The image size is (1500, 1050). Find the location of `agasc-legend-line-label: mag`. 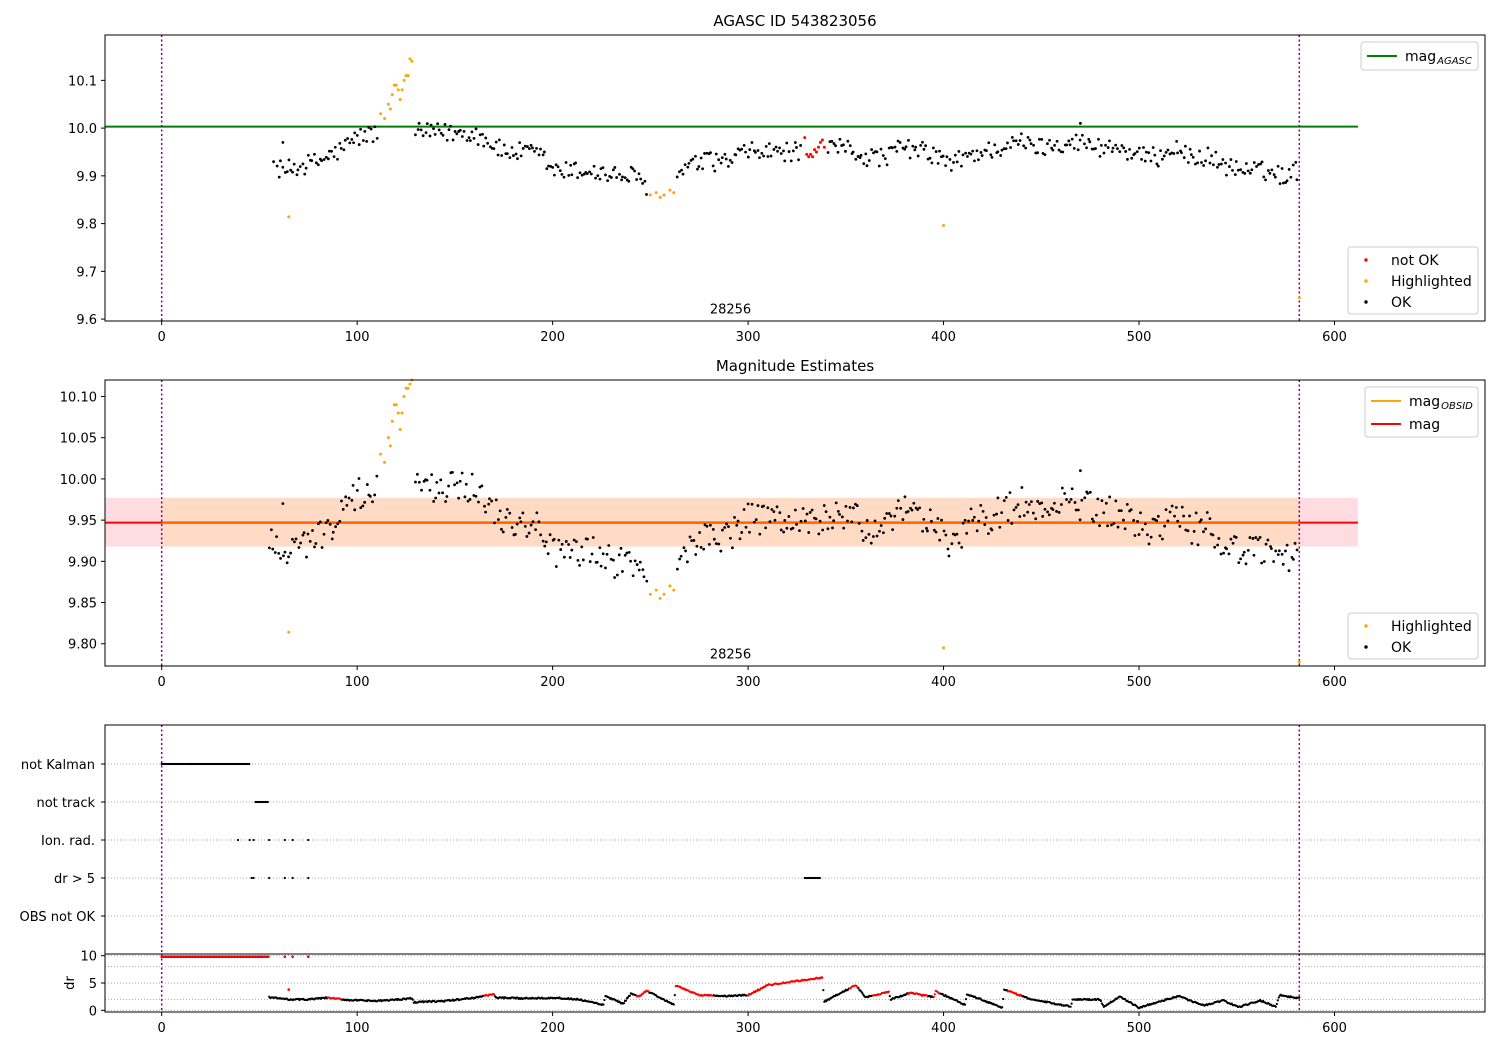

agasc-legend-line-label: mag is located at coordinates (1420, 57).